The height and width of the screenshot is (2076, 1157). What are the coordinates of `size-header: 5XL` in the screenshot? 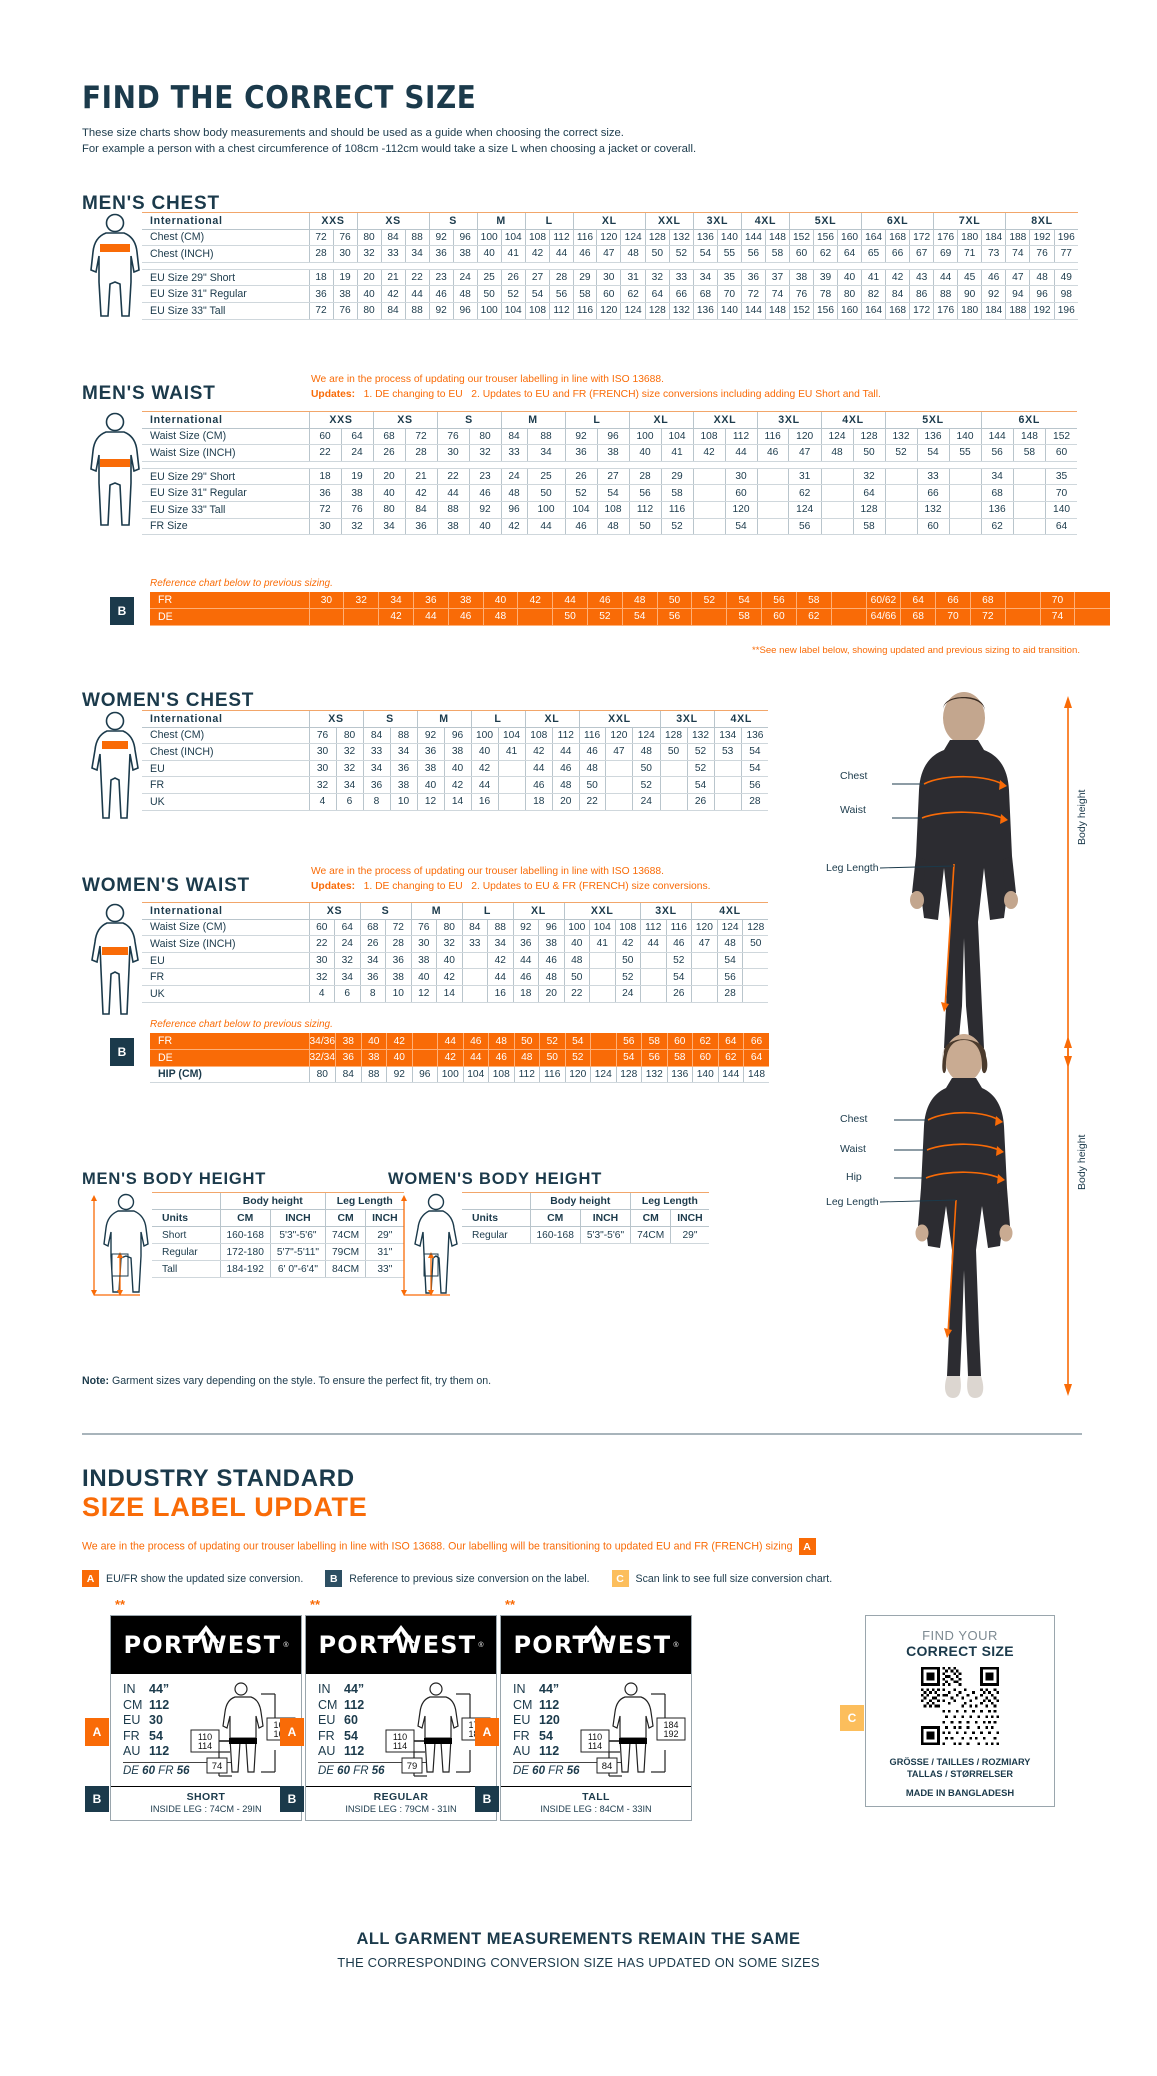 It's located at (825, 221).